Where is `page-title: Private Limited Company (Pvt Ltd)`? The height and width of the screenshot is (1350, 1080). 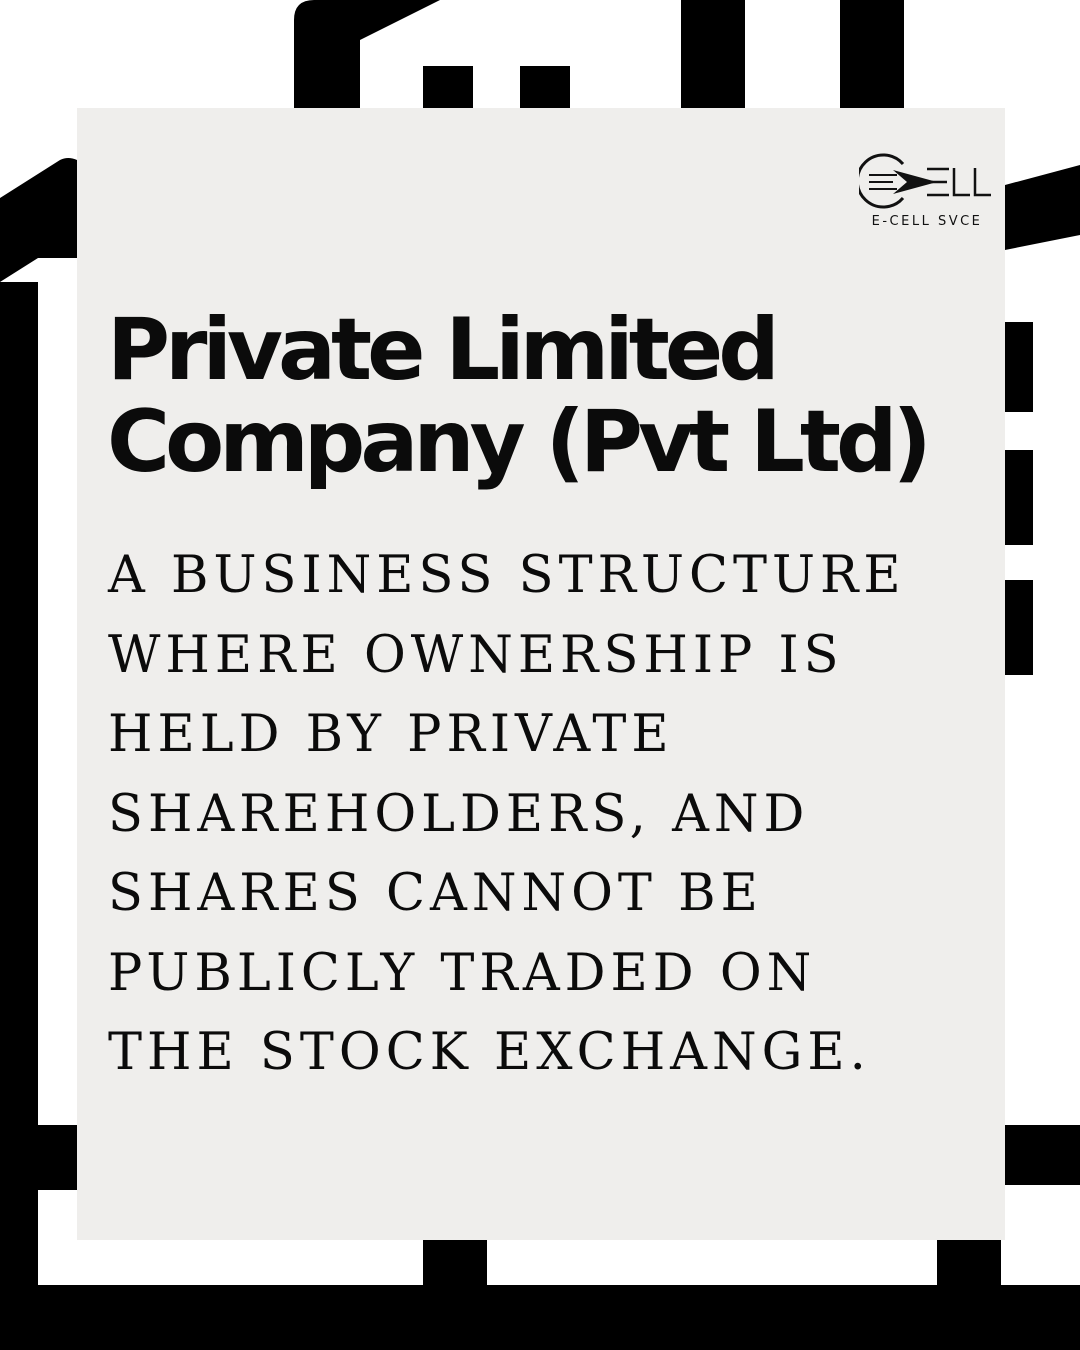
page-title: Private Limited Company (Pvt Ltd) is located at coordinates (552, 396).